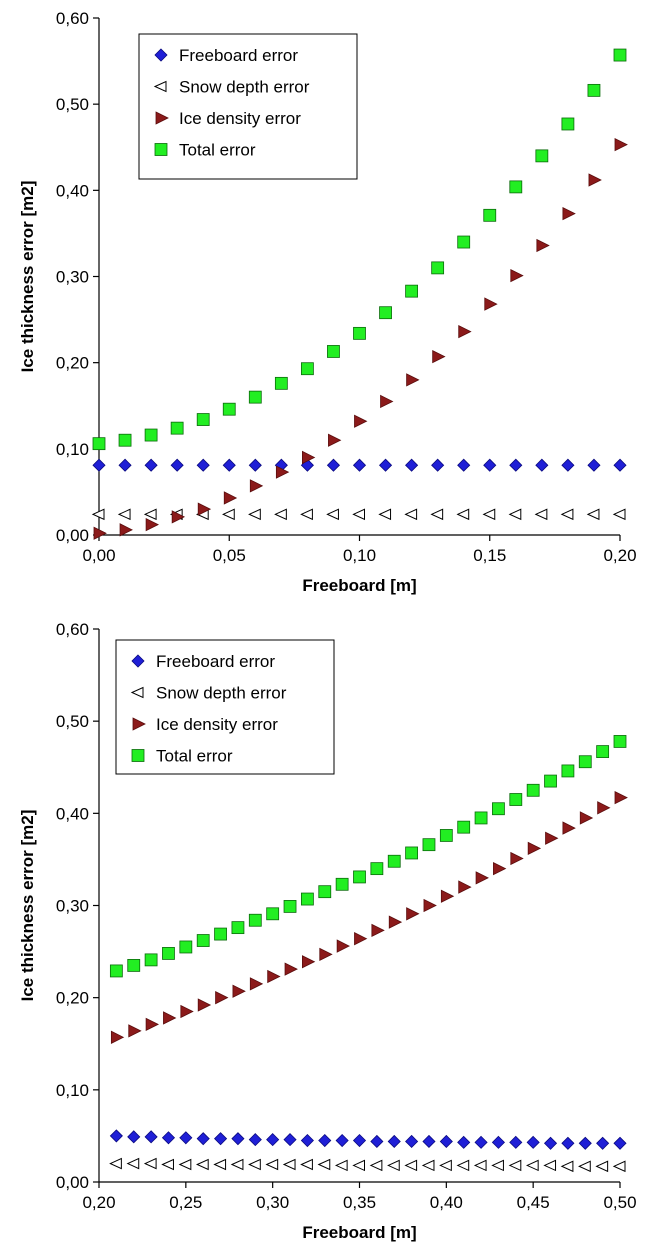  What do you see at coordinates (272, 1202) in the screenshot?
I see `x-tick-label: 0,30` at bounding box center [272, 1202].